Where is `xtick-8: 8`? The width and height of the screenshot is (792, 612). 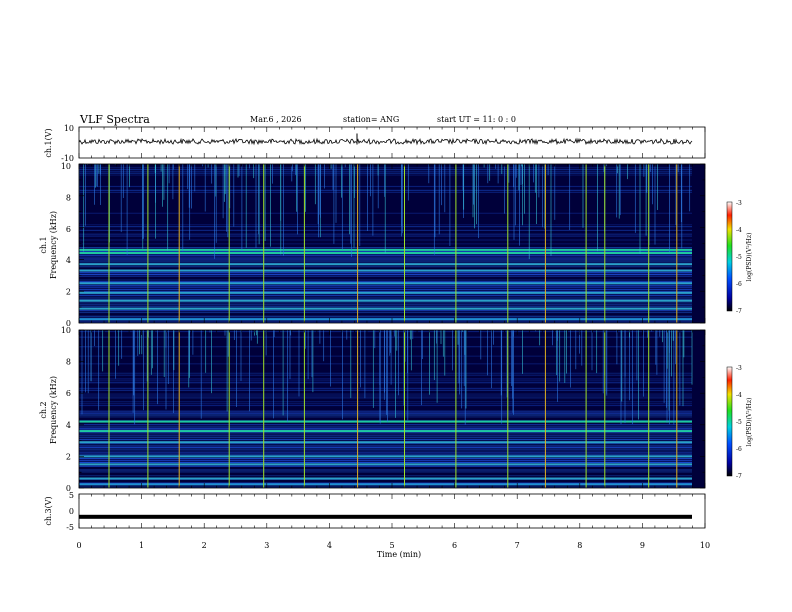 xtick-8: 8 is located at coordinates (579, 545).